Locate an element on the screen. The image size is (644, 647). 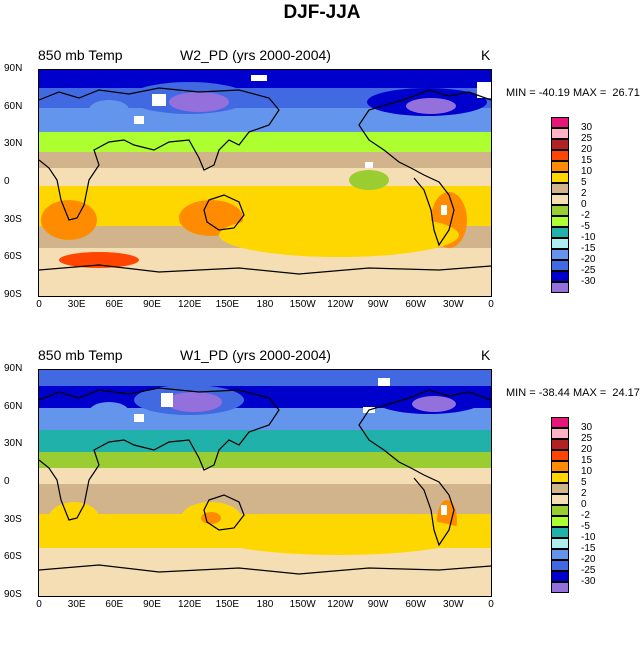
x-tick-label: 90E is located at coordinates (152, 304).